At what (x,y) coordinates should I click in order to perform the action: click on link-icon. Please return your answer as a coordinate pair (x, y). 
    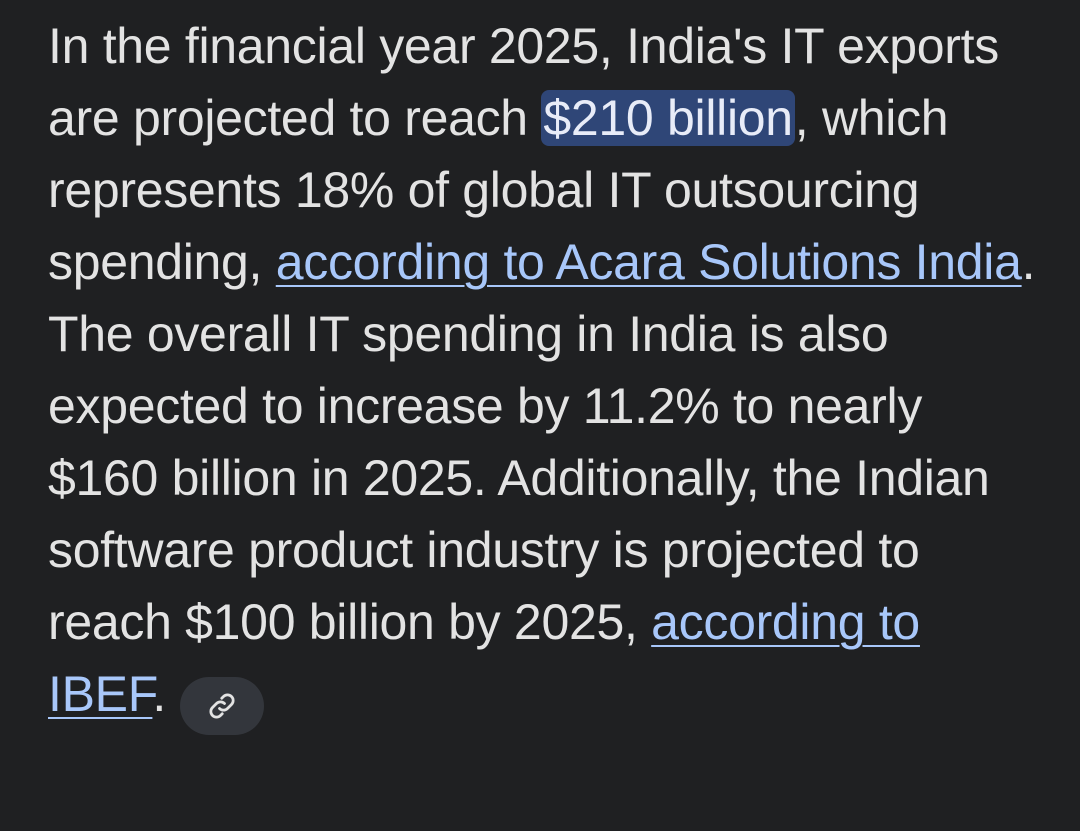
    Looking at the image, I should click on (222, 706).